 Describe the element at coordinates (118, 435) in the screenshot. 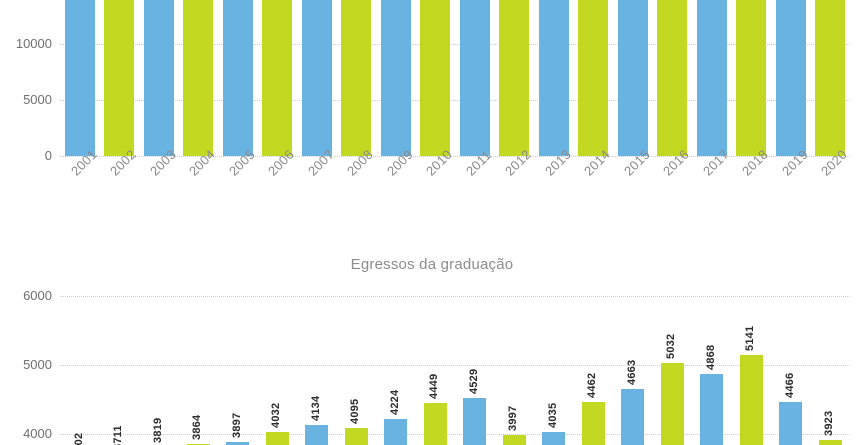

I see `bar-value-label: 3711` at that location.